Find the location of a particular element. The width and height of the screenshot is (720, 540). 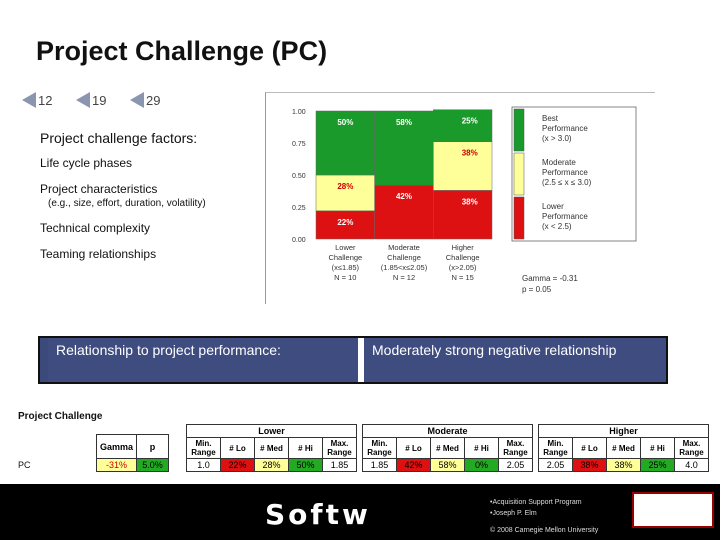

group-header: Higher is located at coordinates (623, 431).